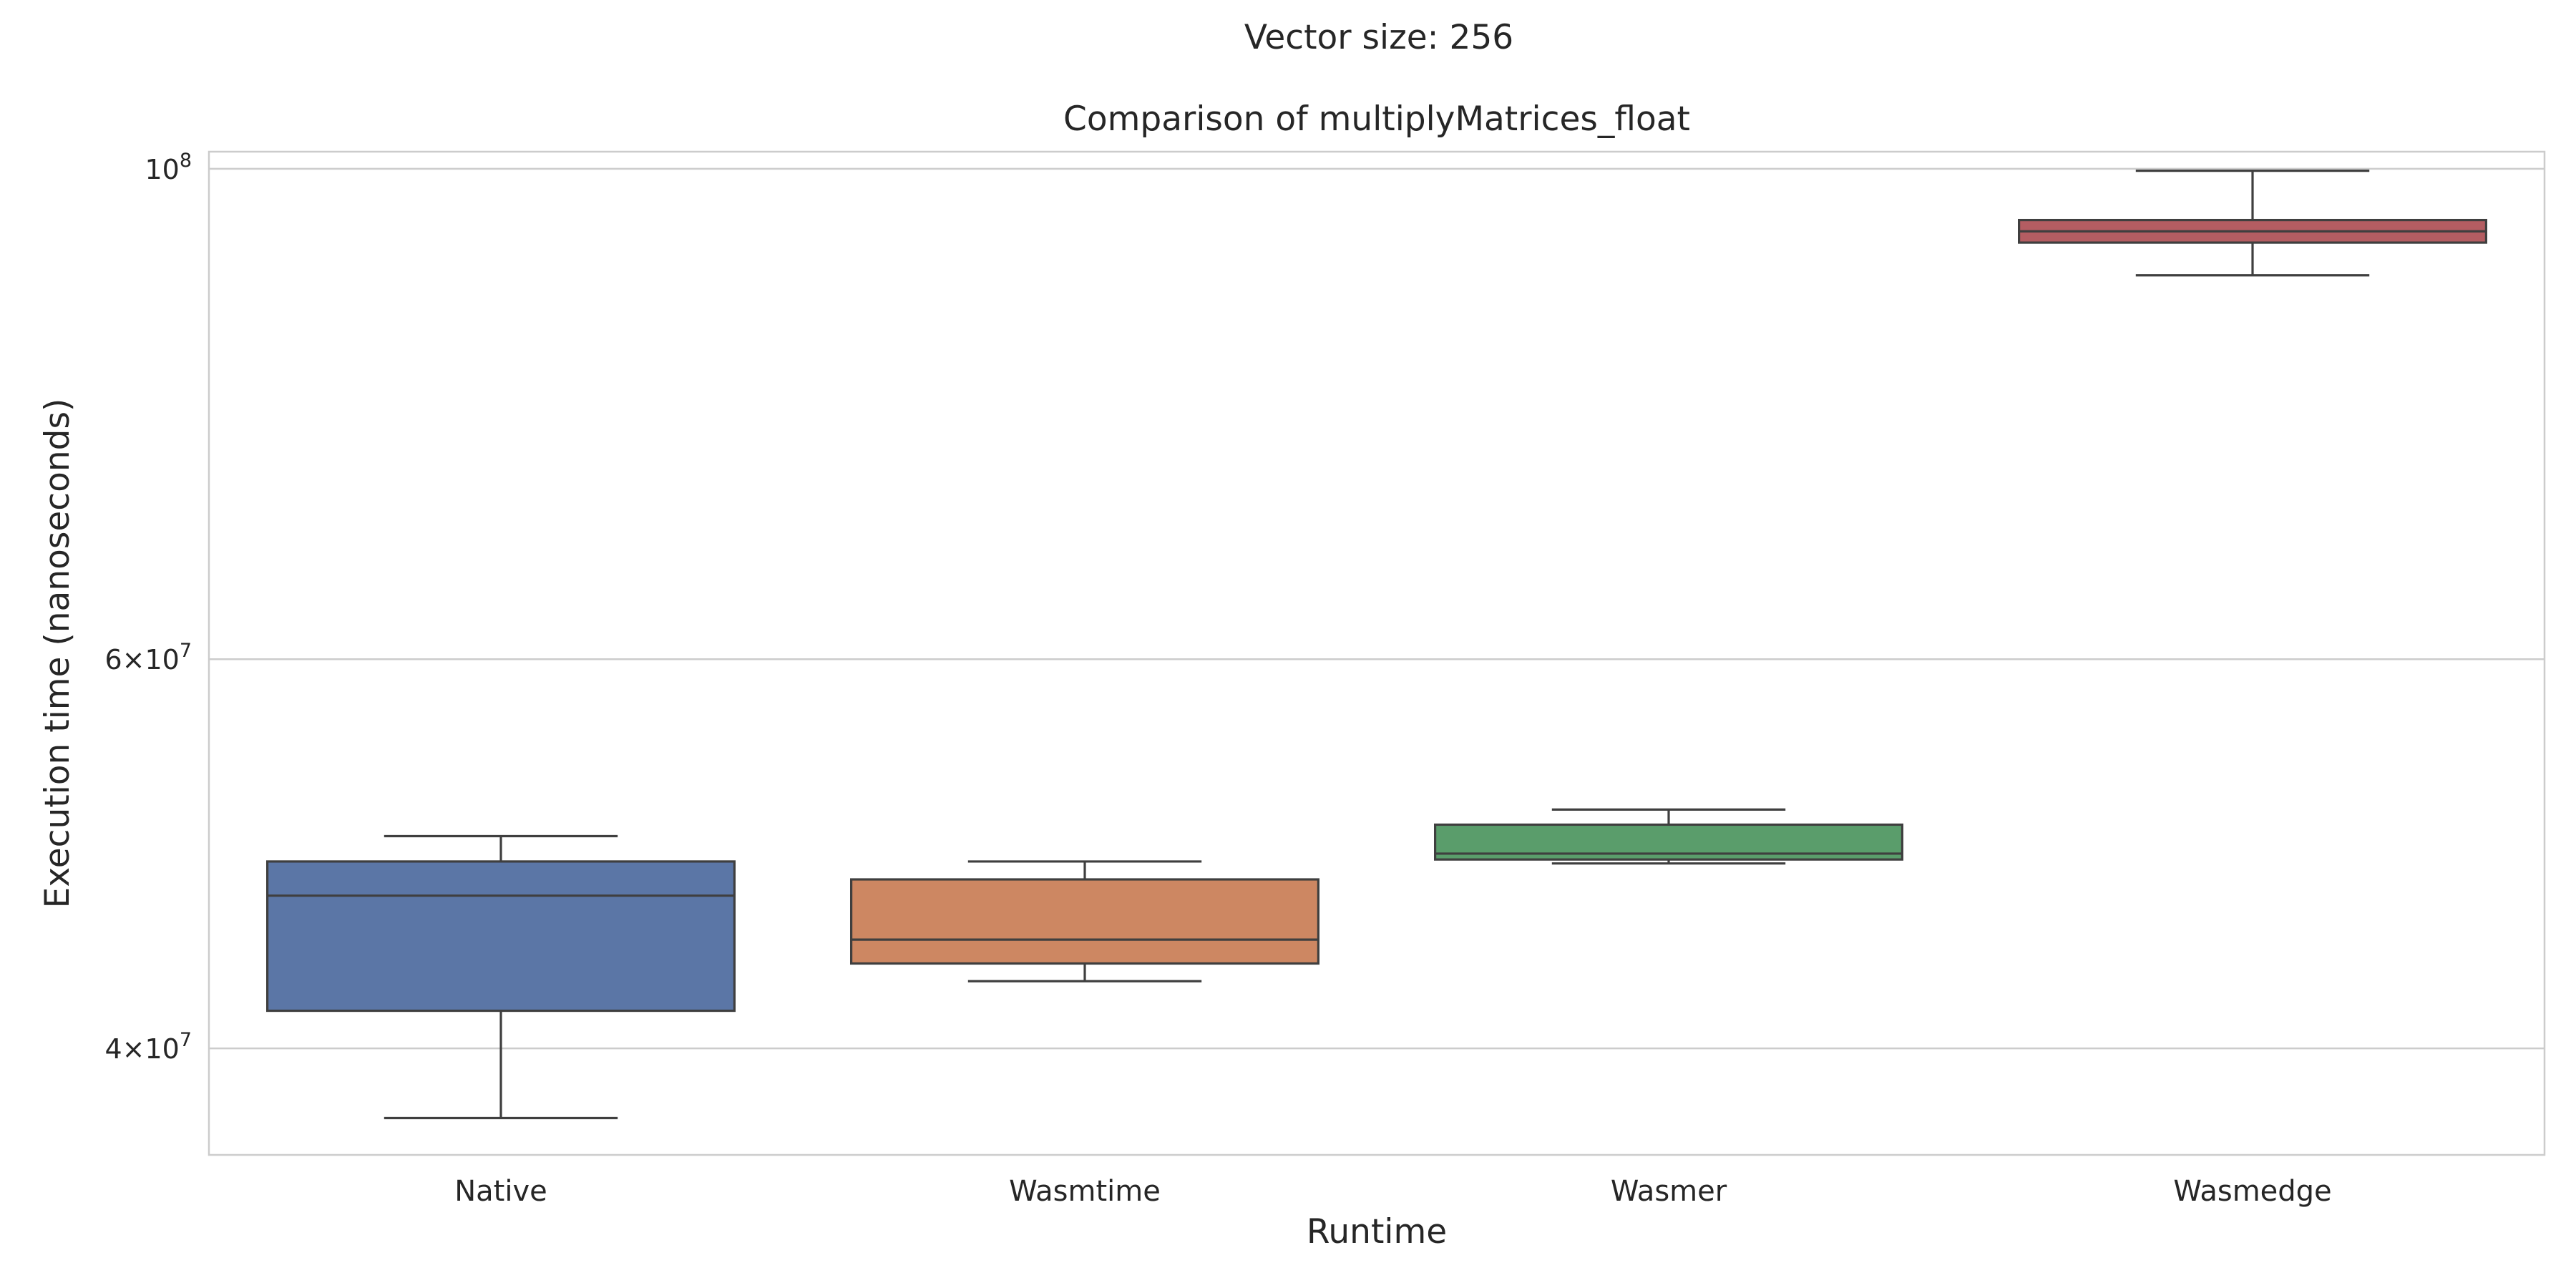 The image size is (2576, 1288). I want to click on x-tick-label: Wasmedge, so click(2252, 1191).